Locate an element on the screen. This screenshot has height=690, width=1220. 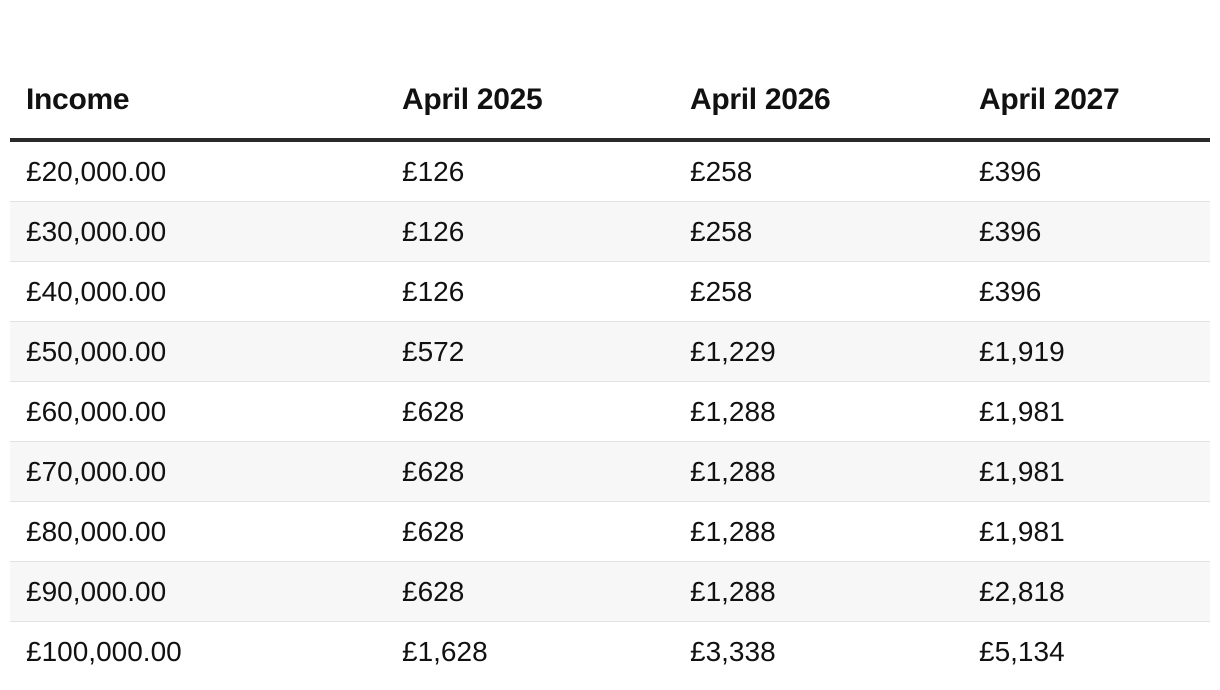
table-row: £90,000.00 £628 £1,288 £2,818 is located at coordinates (610, 591).